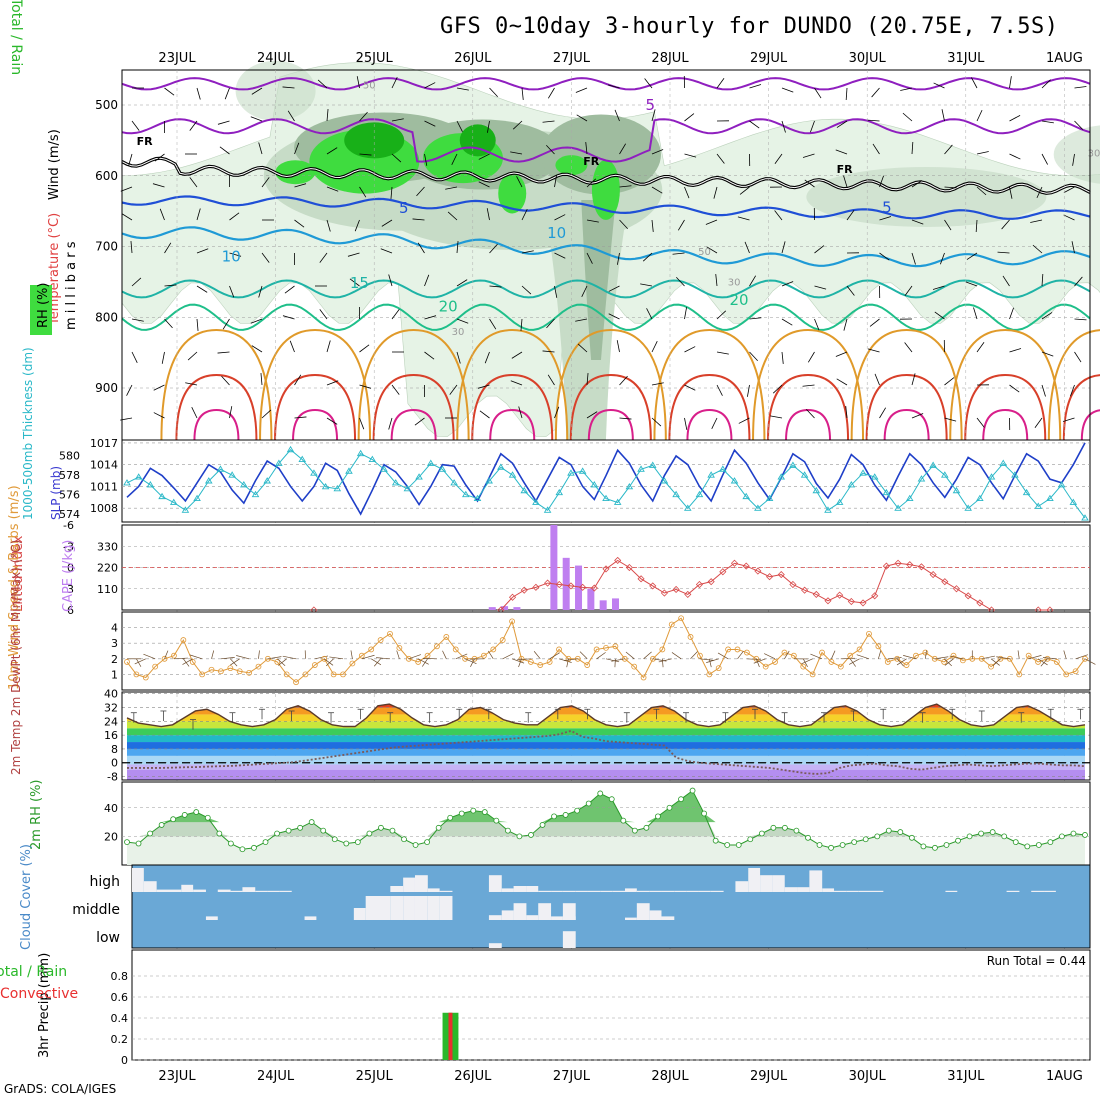  Describe the element at coordinates (606, 700) in the screenshot. I see `temp-band` at that location.